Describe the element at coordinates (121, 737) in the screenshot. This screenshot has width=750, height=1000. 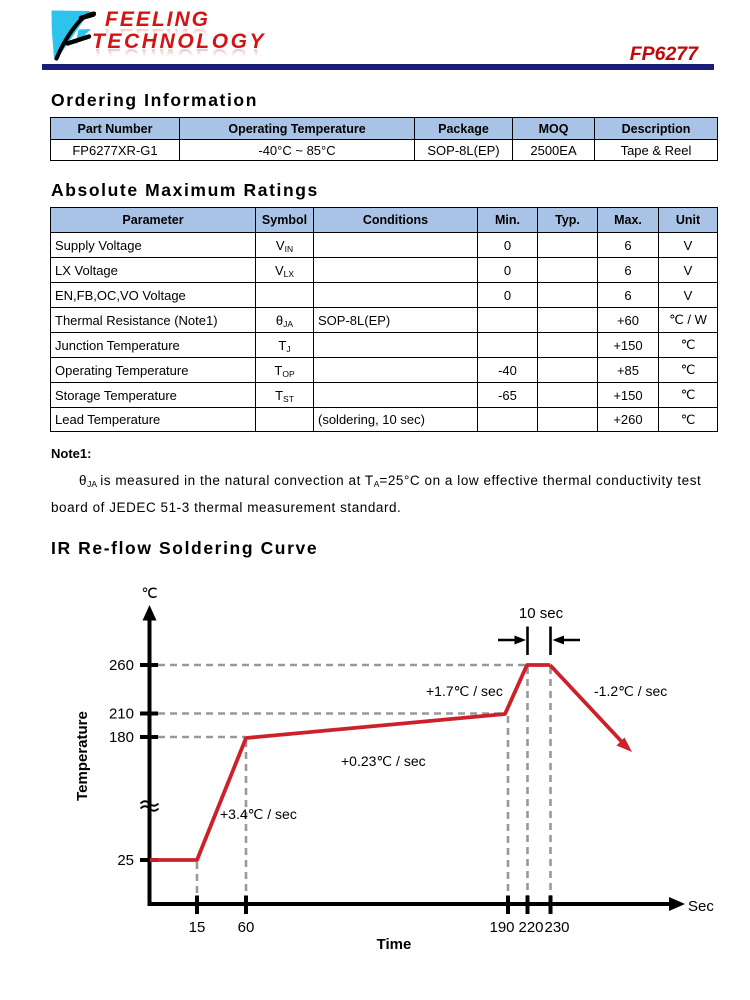
I see `svg-text: 180` at that location.